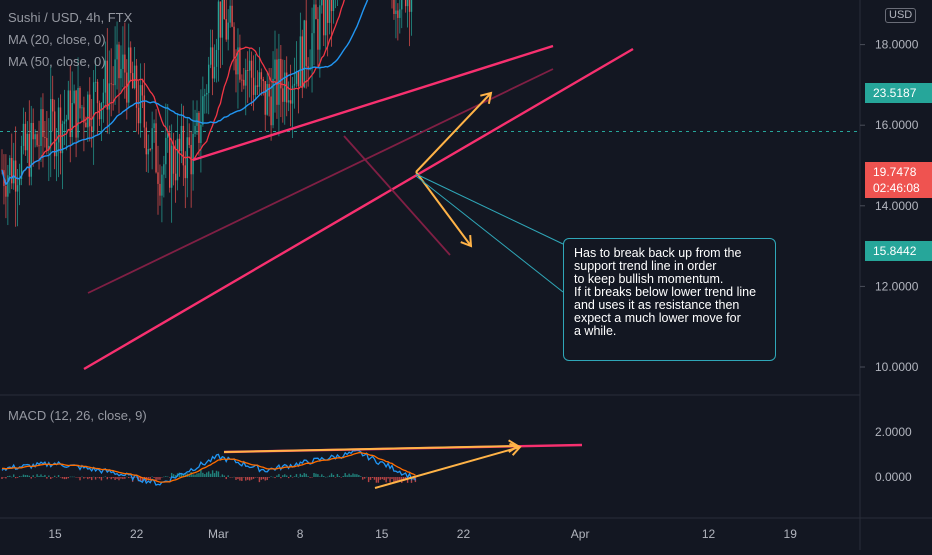 This screenshot has height=555, width=932. Describe the element at coordinates (371, 449) in the screenshot. I see `macd-top-arrow-shaft` at that location.